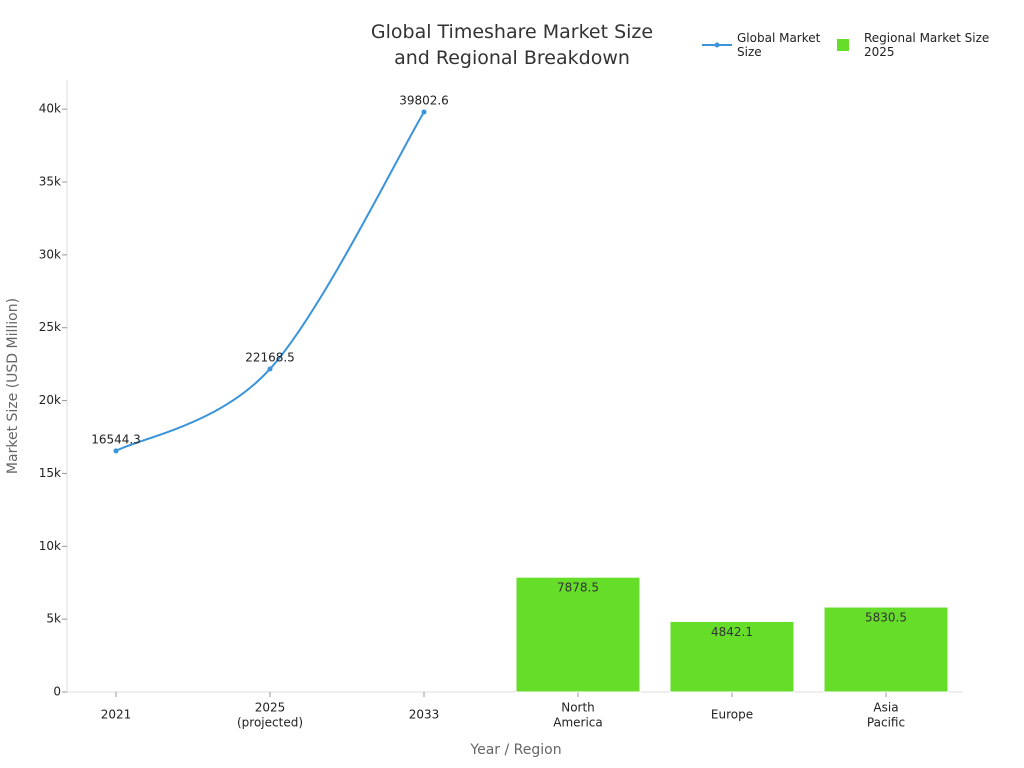 Image resolution: width=1024 pixels, height=768 pixels. Describe the element at coordinates (424, 101) in the screenshot. I see `data-label: 39802.6` at that location.